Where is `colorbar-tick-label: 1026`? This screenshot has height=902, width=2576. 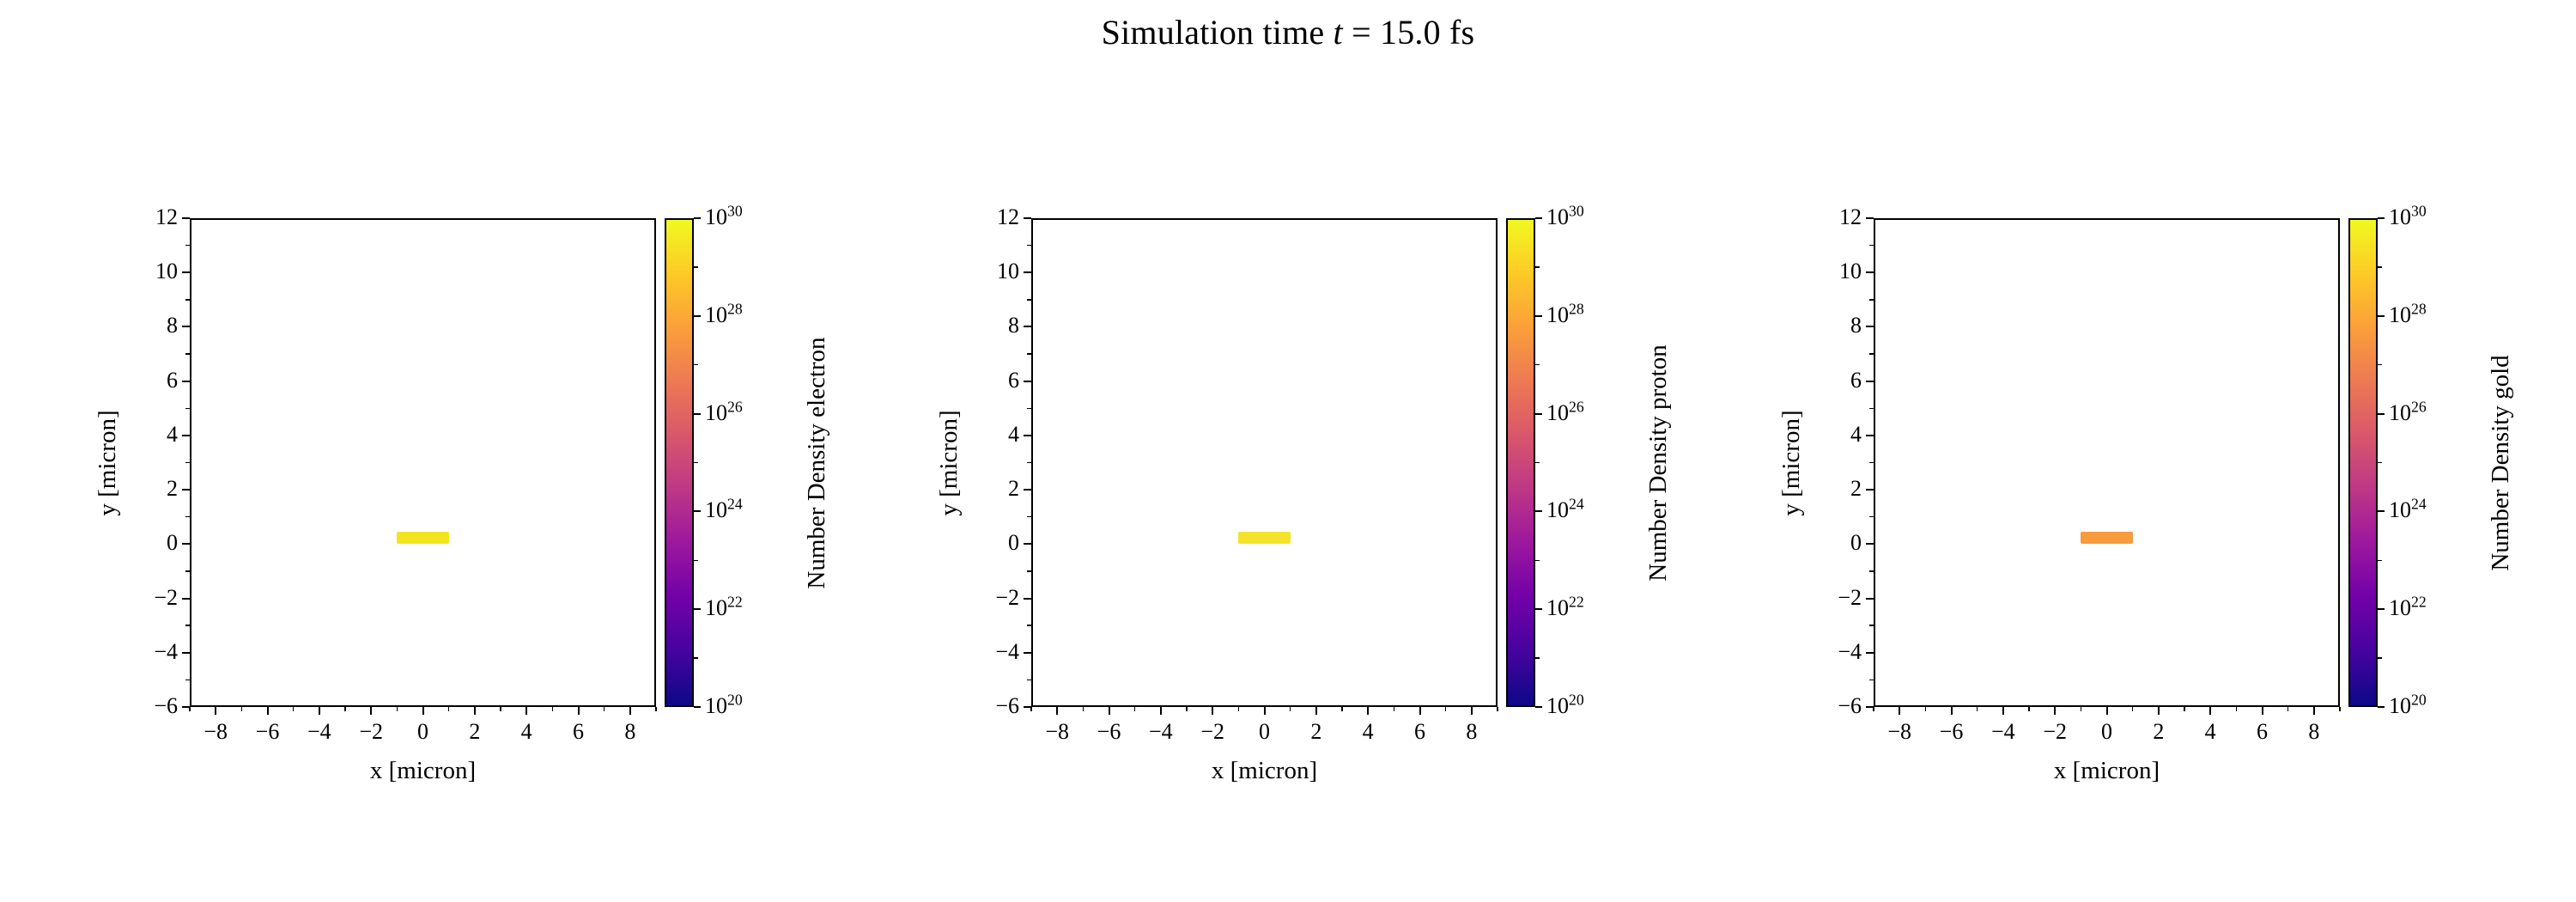 colorbar-tick-label: 1026 is located at coordinates (2408, 411).